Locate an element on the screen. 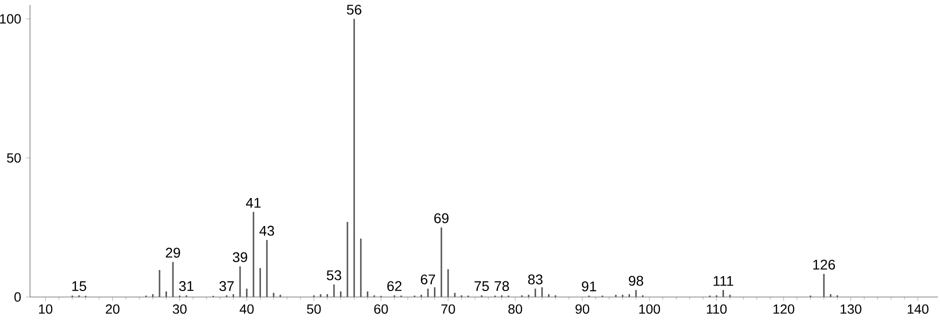 This screenshot has height=320, width=940. annotation: 91 is located at coordinates (589, 286).